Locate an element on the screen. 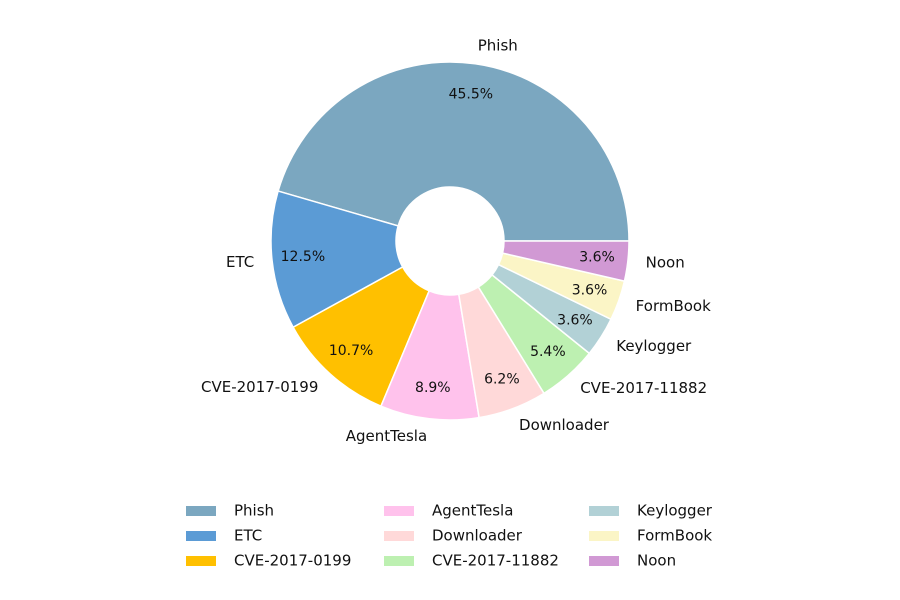  legend-swatch-formbook is located at coordinates (604, 536).